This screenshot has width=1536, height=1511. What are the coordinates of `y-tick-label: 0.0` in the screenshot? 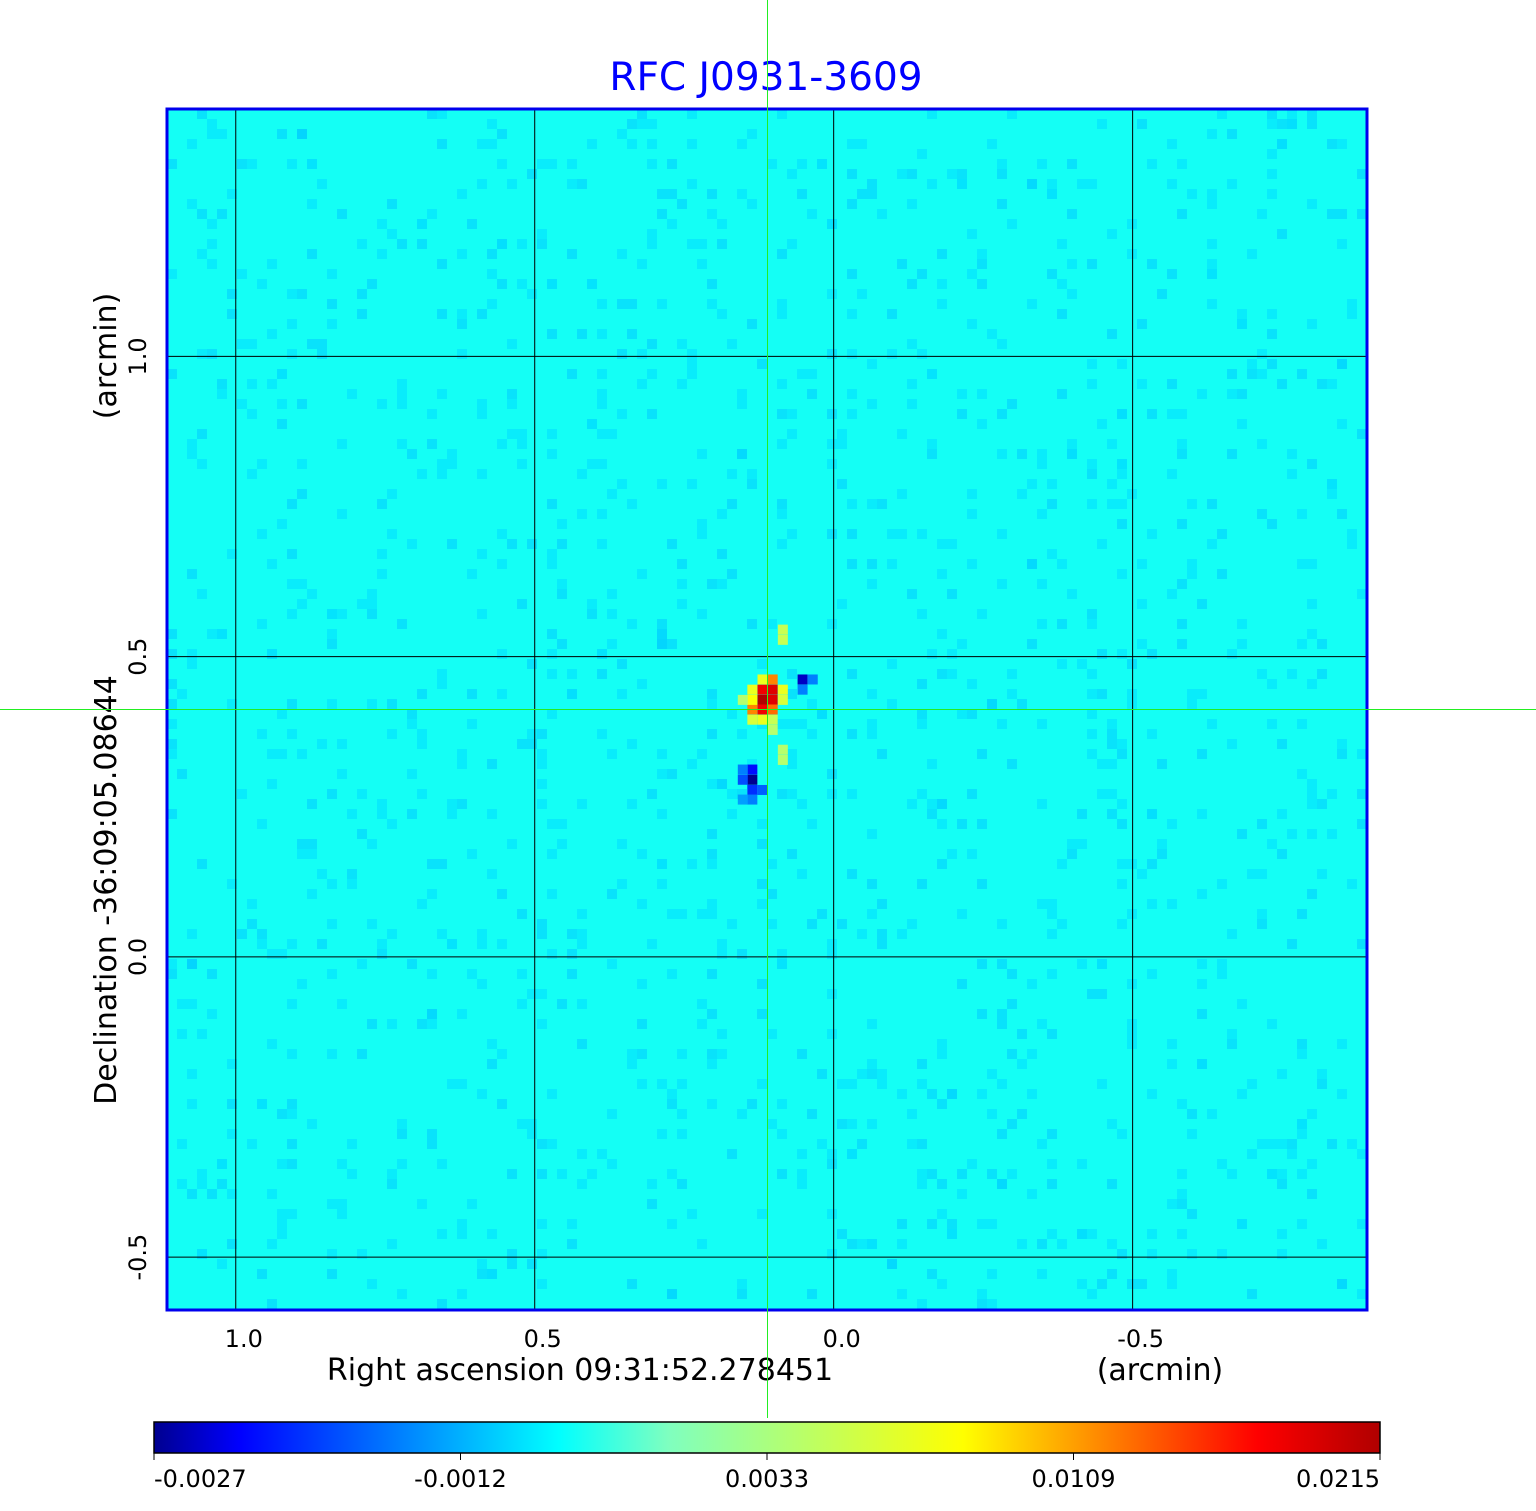 It's located at (138, 957).